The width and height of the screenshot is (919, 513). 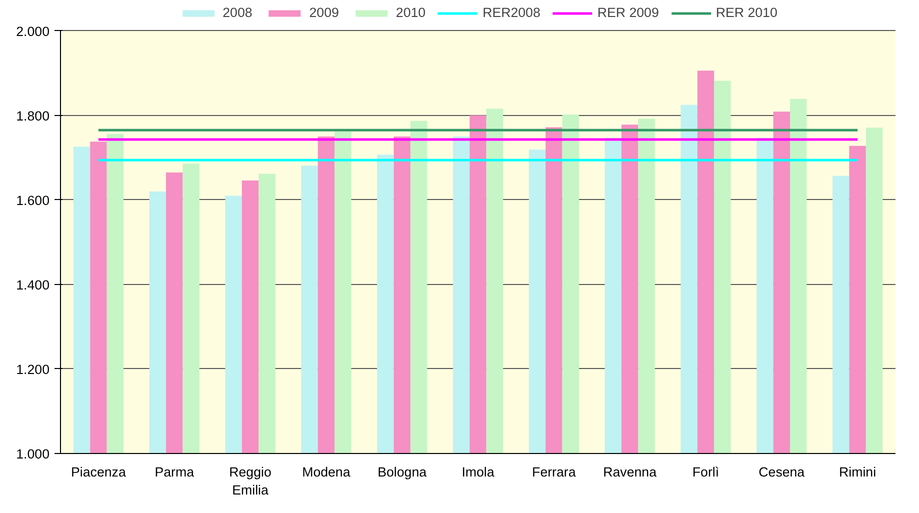 What do you see at coordinates (630, 472) in the screenshot?
I see `x-tick-label: Ravenna` at bounding box center [630, 472].